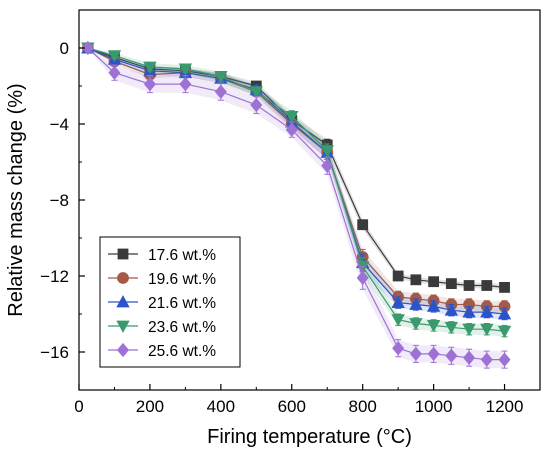  I want to click on y-tick-label: 0, so click(64, 48).